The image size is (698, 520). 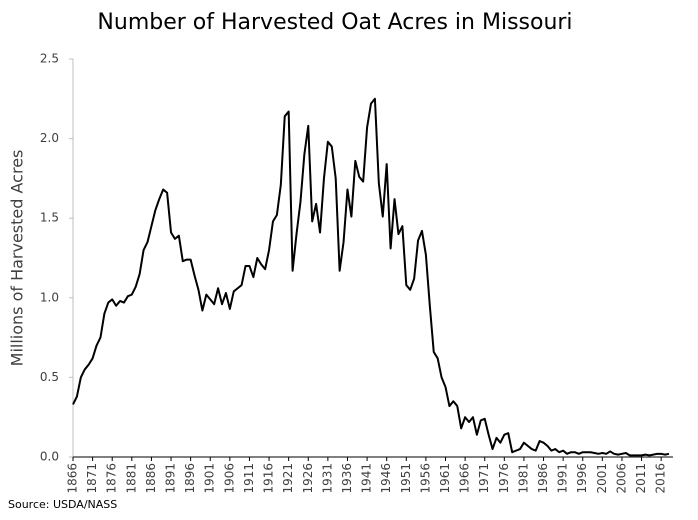 I want to click on x-tick-label: 2001, so click(x=602, y=478).